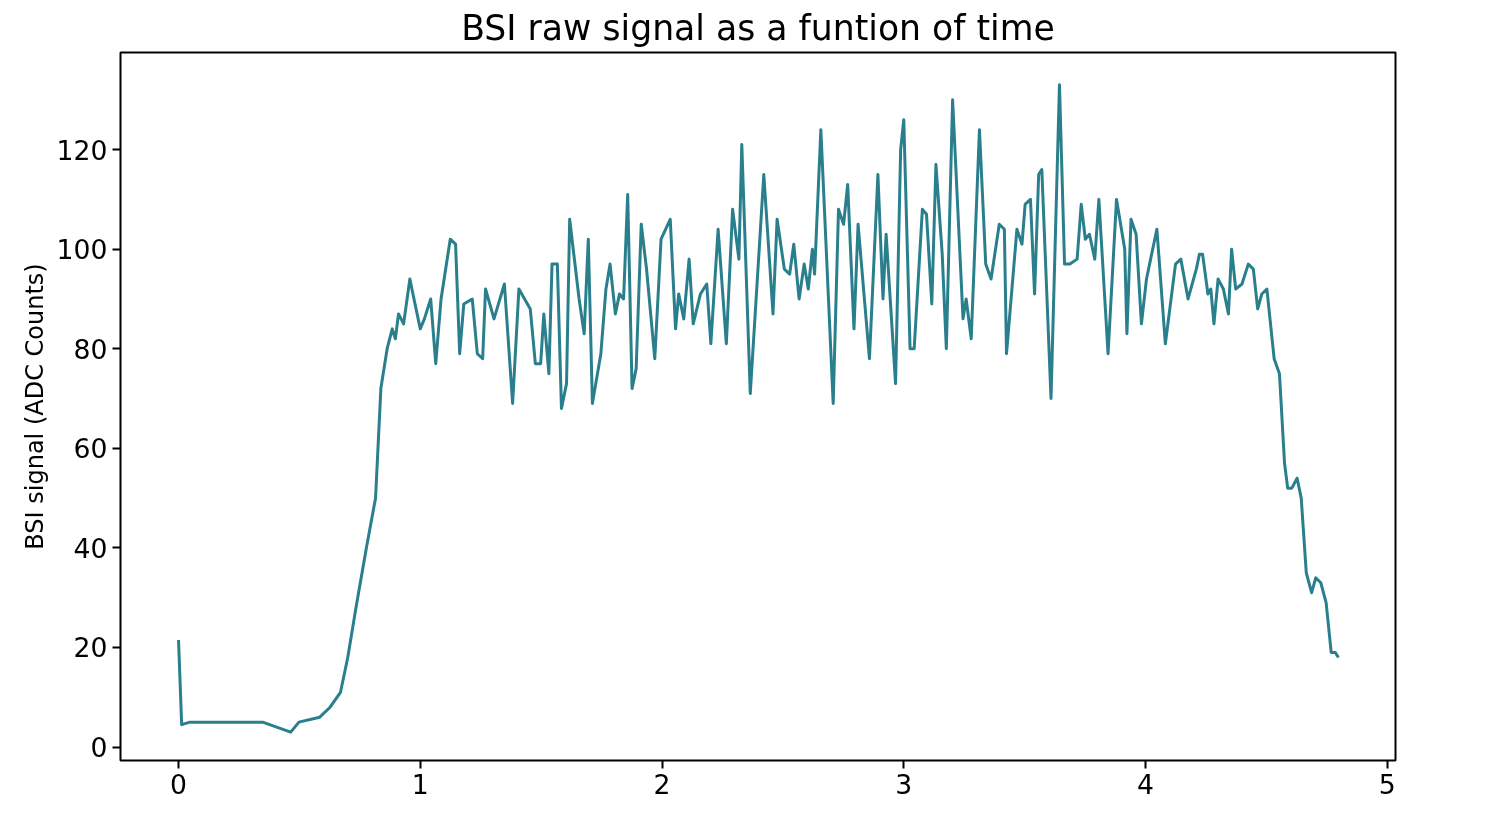 Image resolution: width=1488 pixels, height=837 pixels. What do you see at coordinates (82, 250) in the screenshot?
I see `y-tick-label: 100` at bounding box center [82, 250].